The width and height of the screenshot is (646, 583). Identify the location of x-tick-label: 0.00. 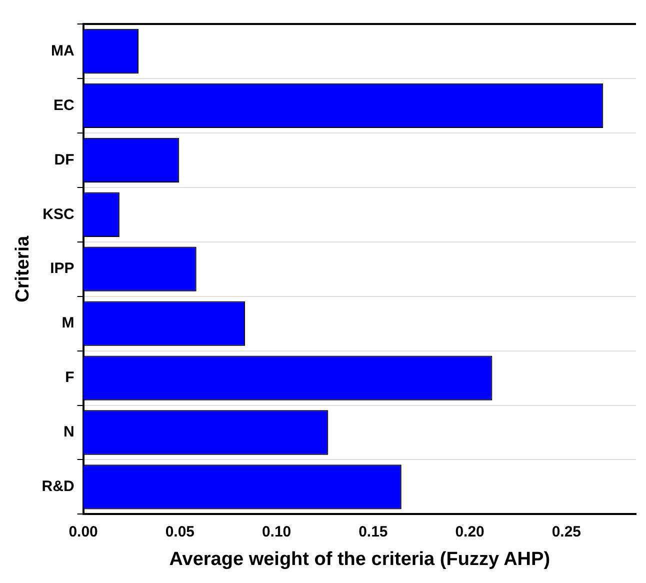
(83, 531).